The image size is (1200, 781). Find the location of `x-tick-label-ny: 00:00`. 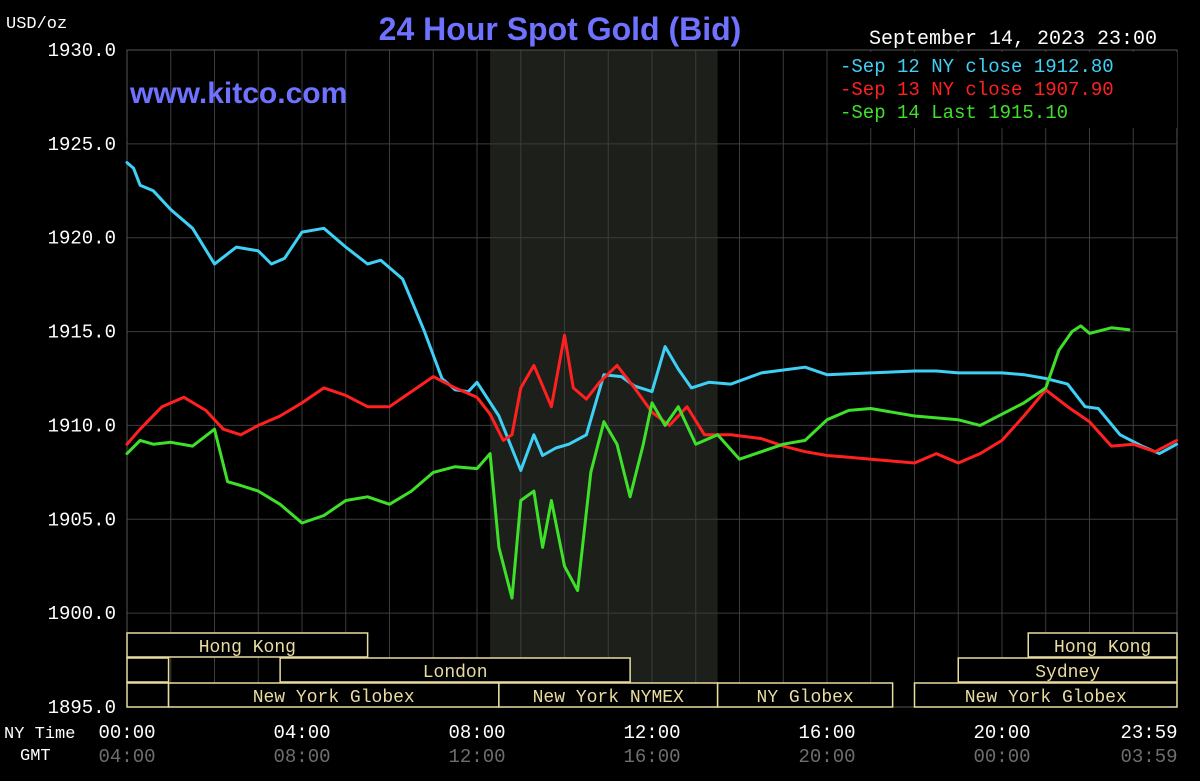

x-tick-label-ny: 00:00 is located at coordinates (126, 733).